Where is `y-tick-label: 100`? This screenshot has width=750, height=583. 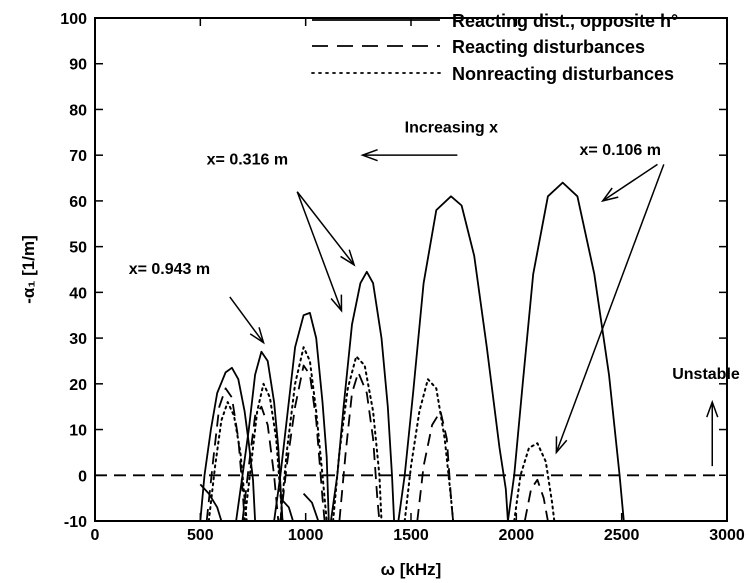
y-tick-label: 100 is located at coordinates (73, 19).